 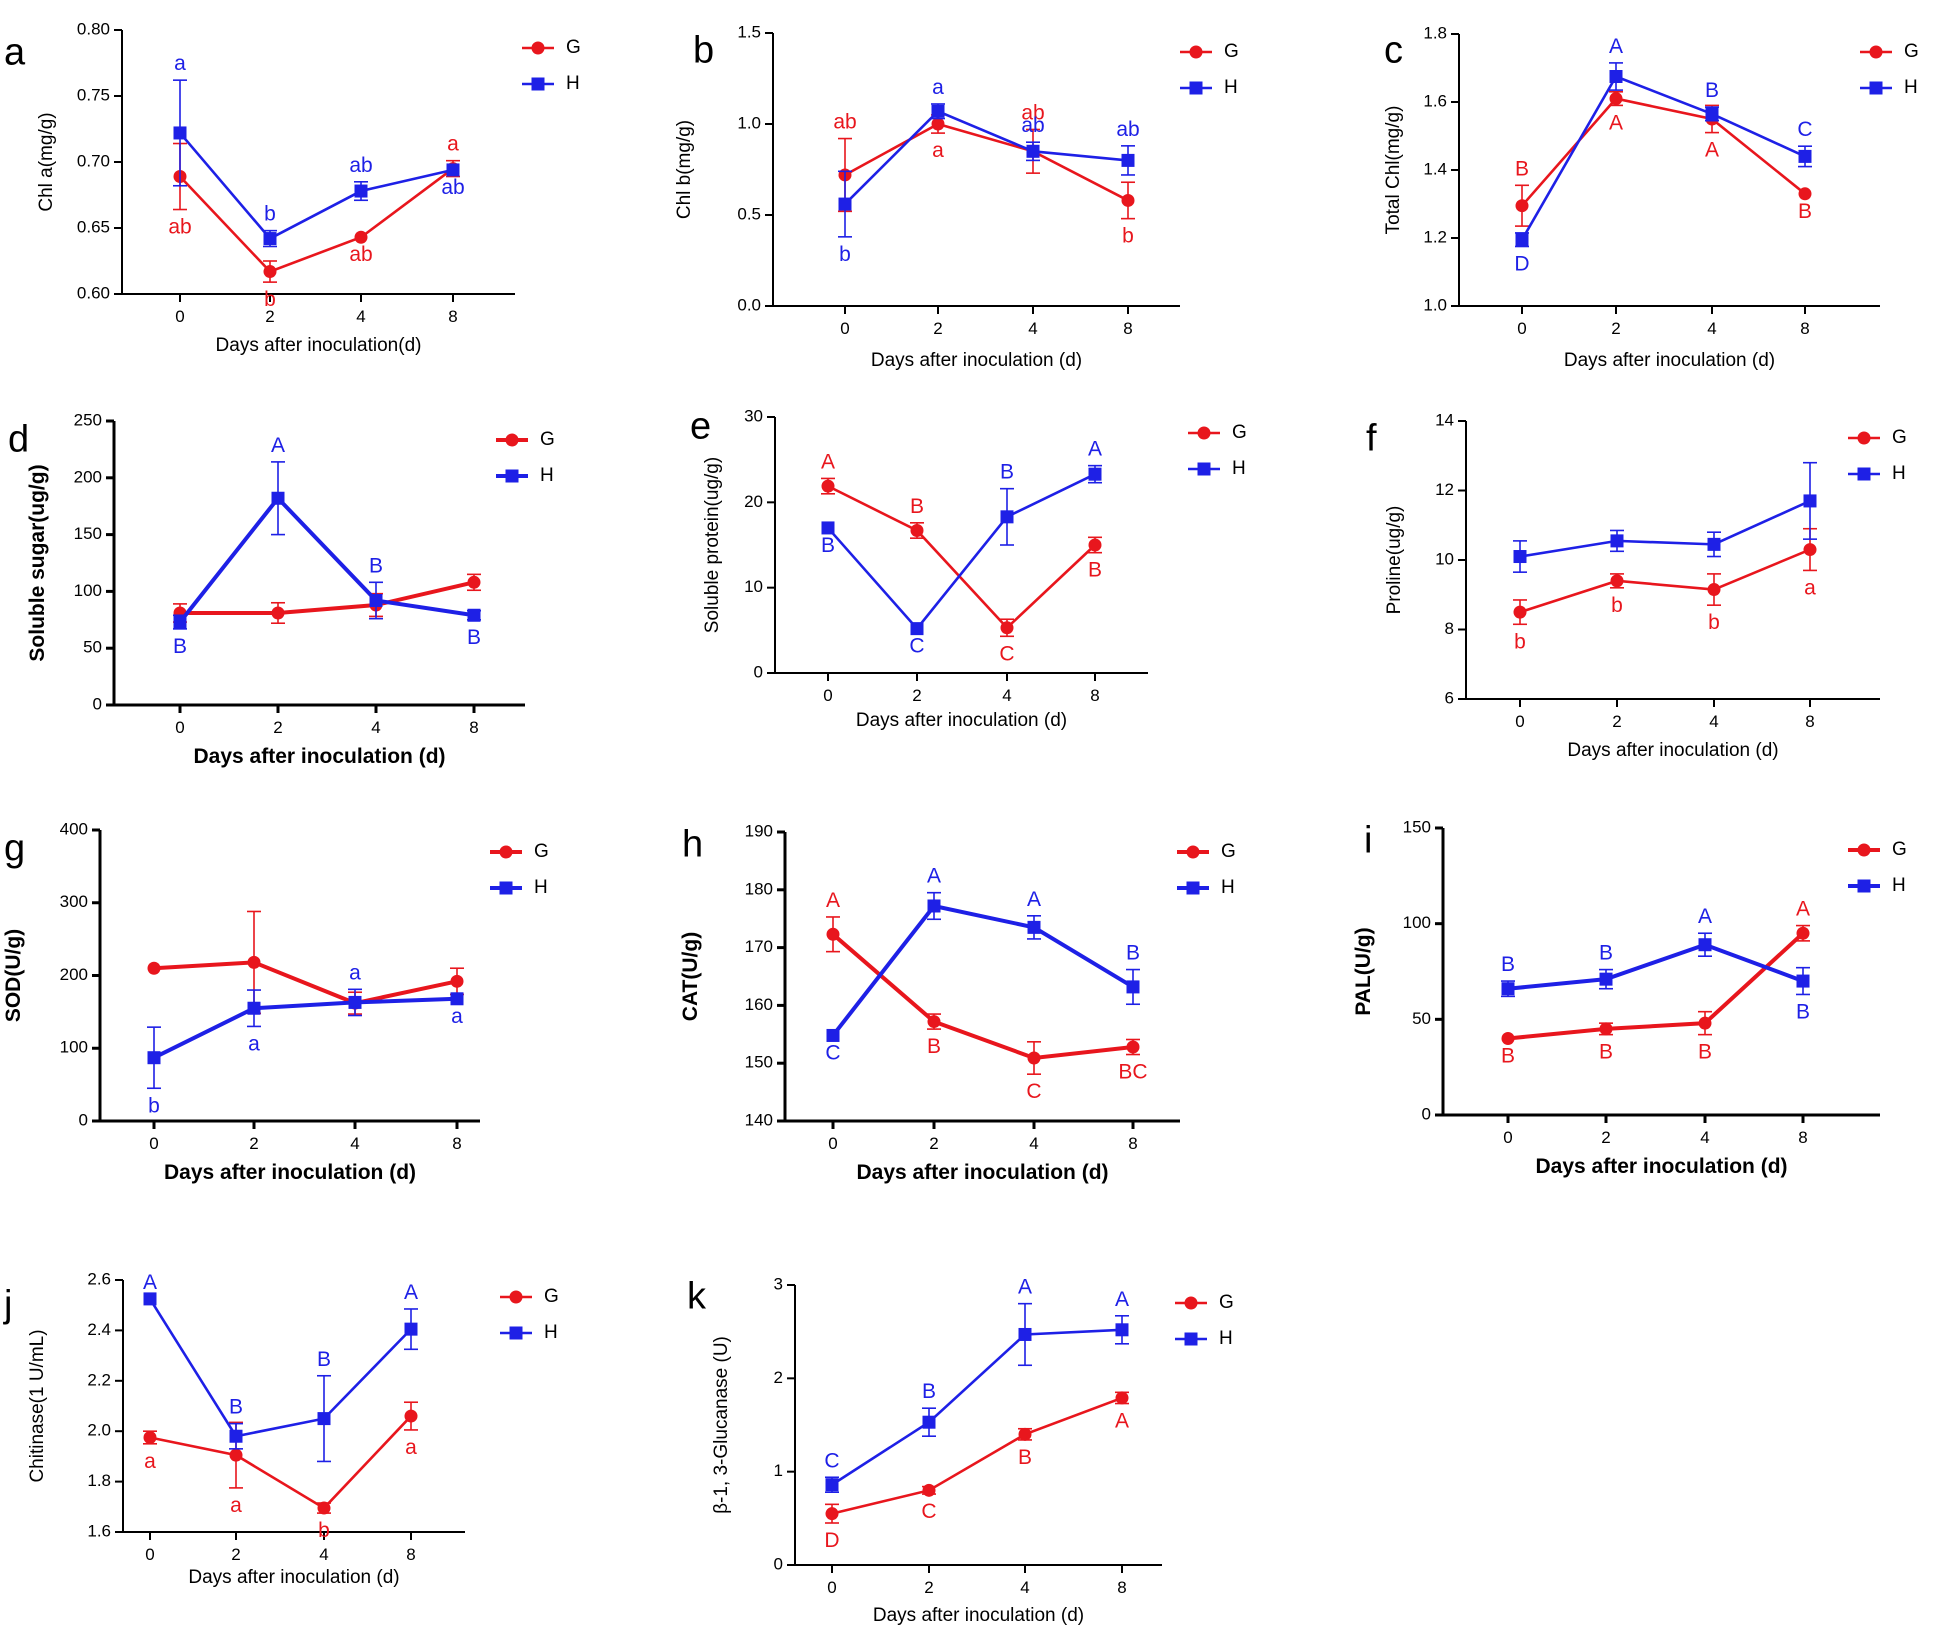 I want to click on y-axis-title: PAL(U/g), so click(x=1363, y=971).